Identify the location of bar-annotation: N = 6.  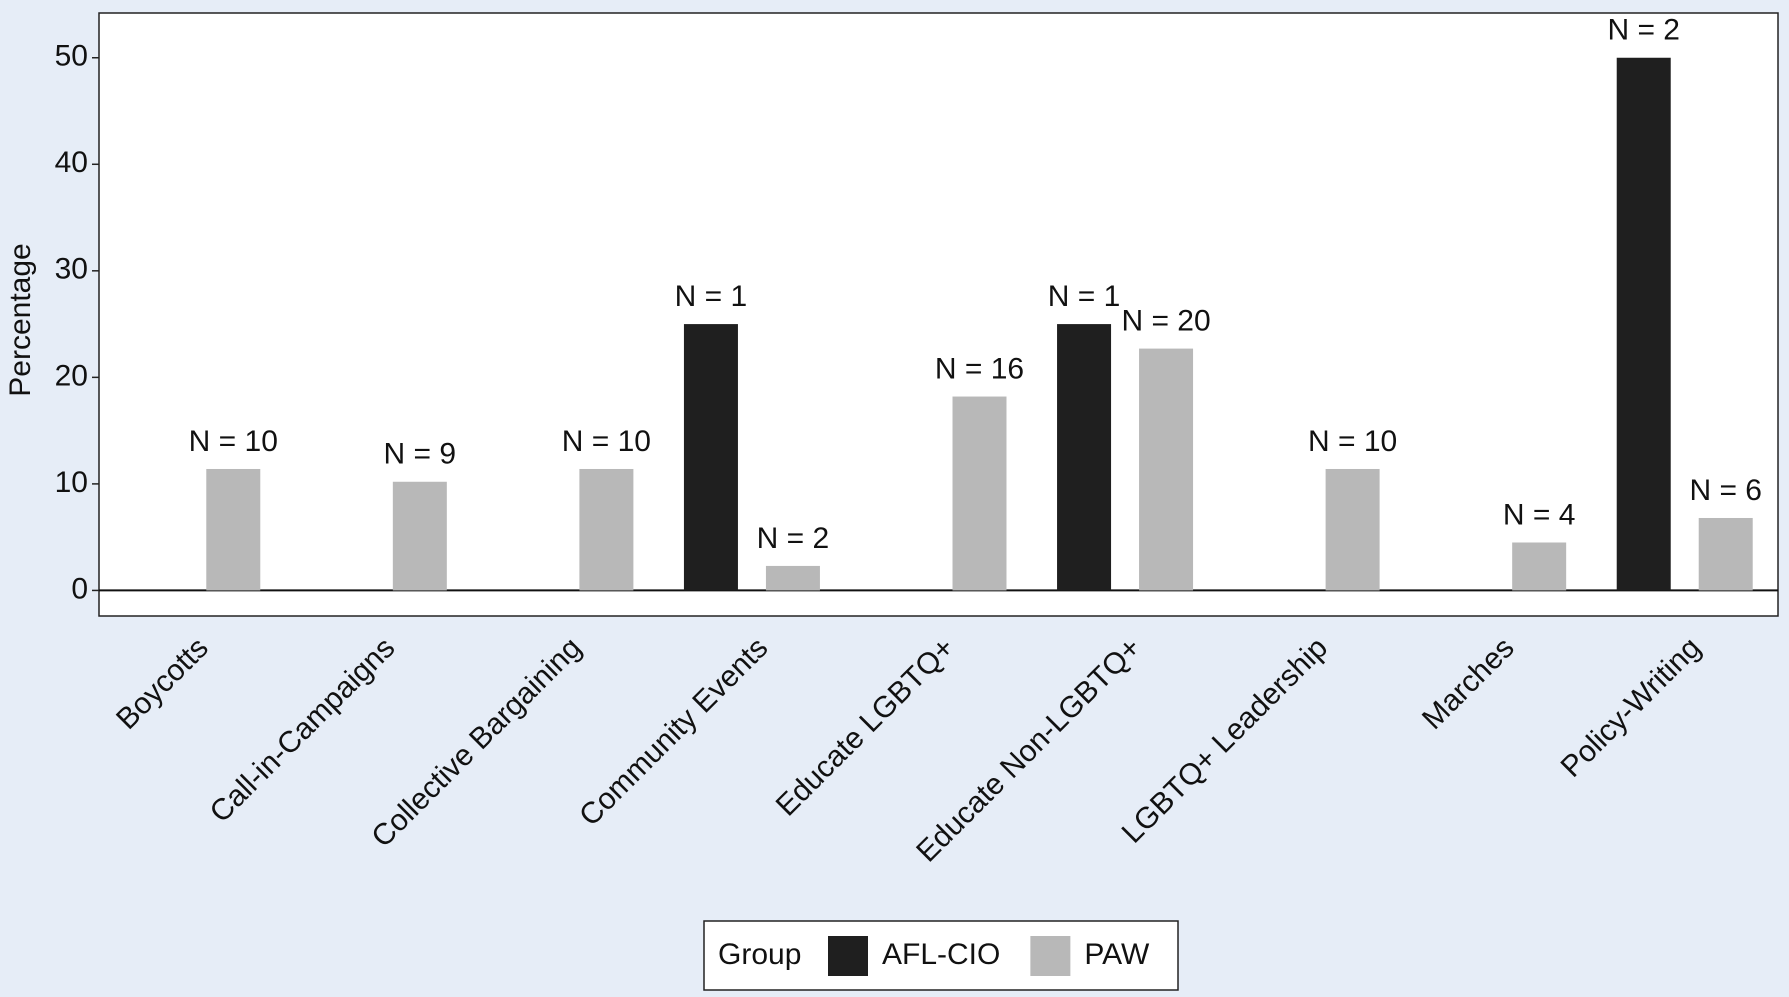
(1725, 490).